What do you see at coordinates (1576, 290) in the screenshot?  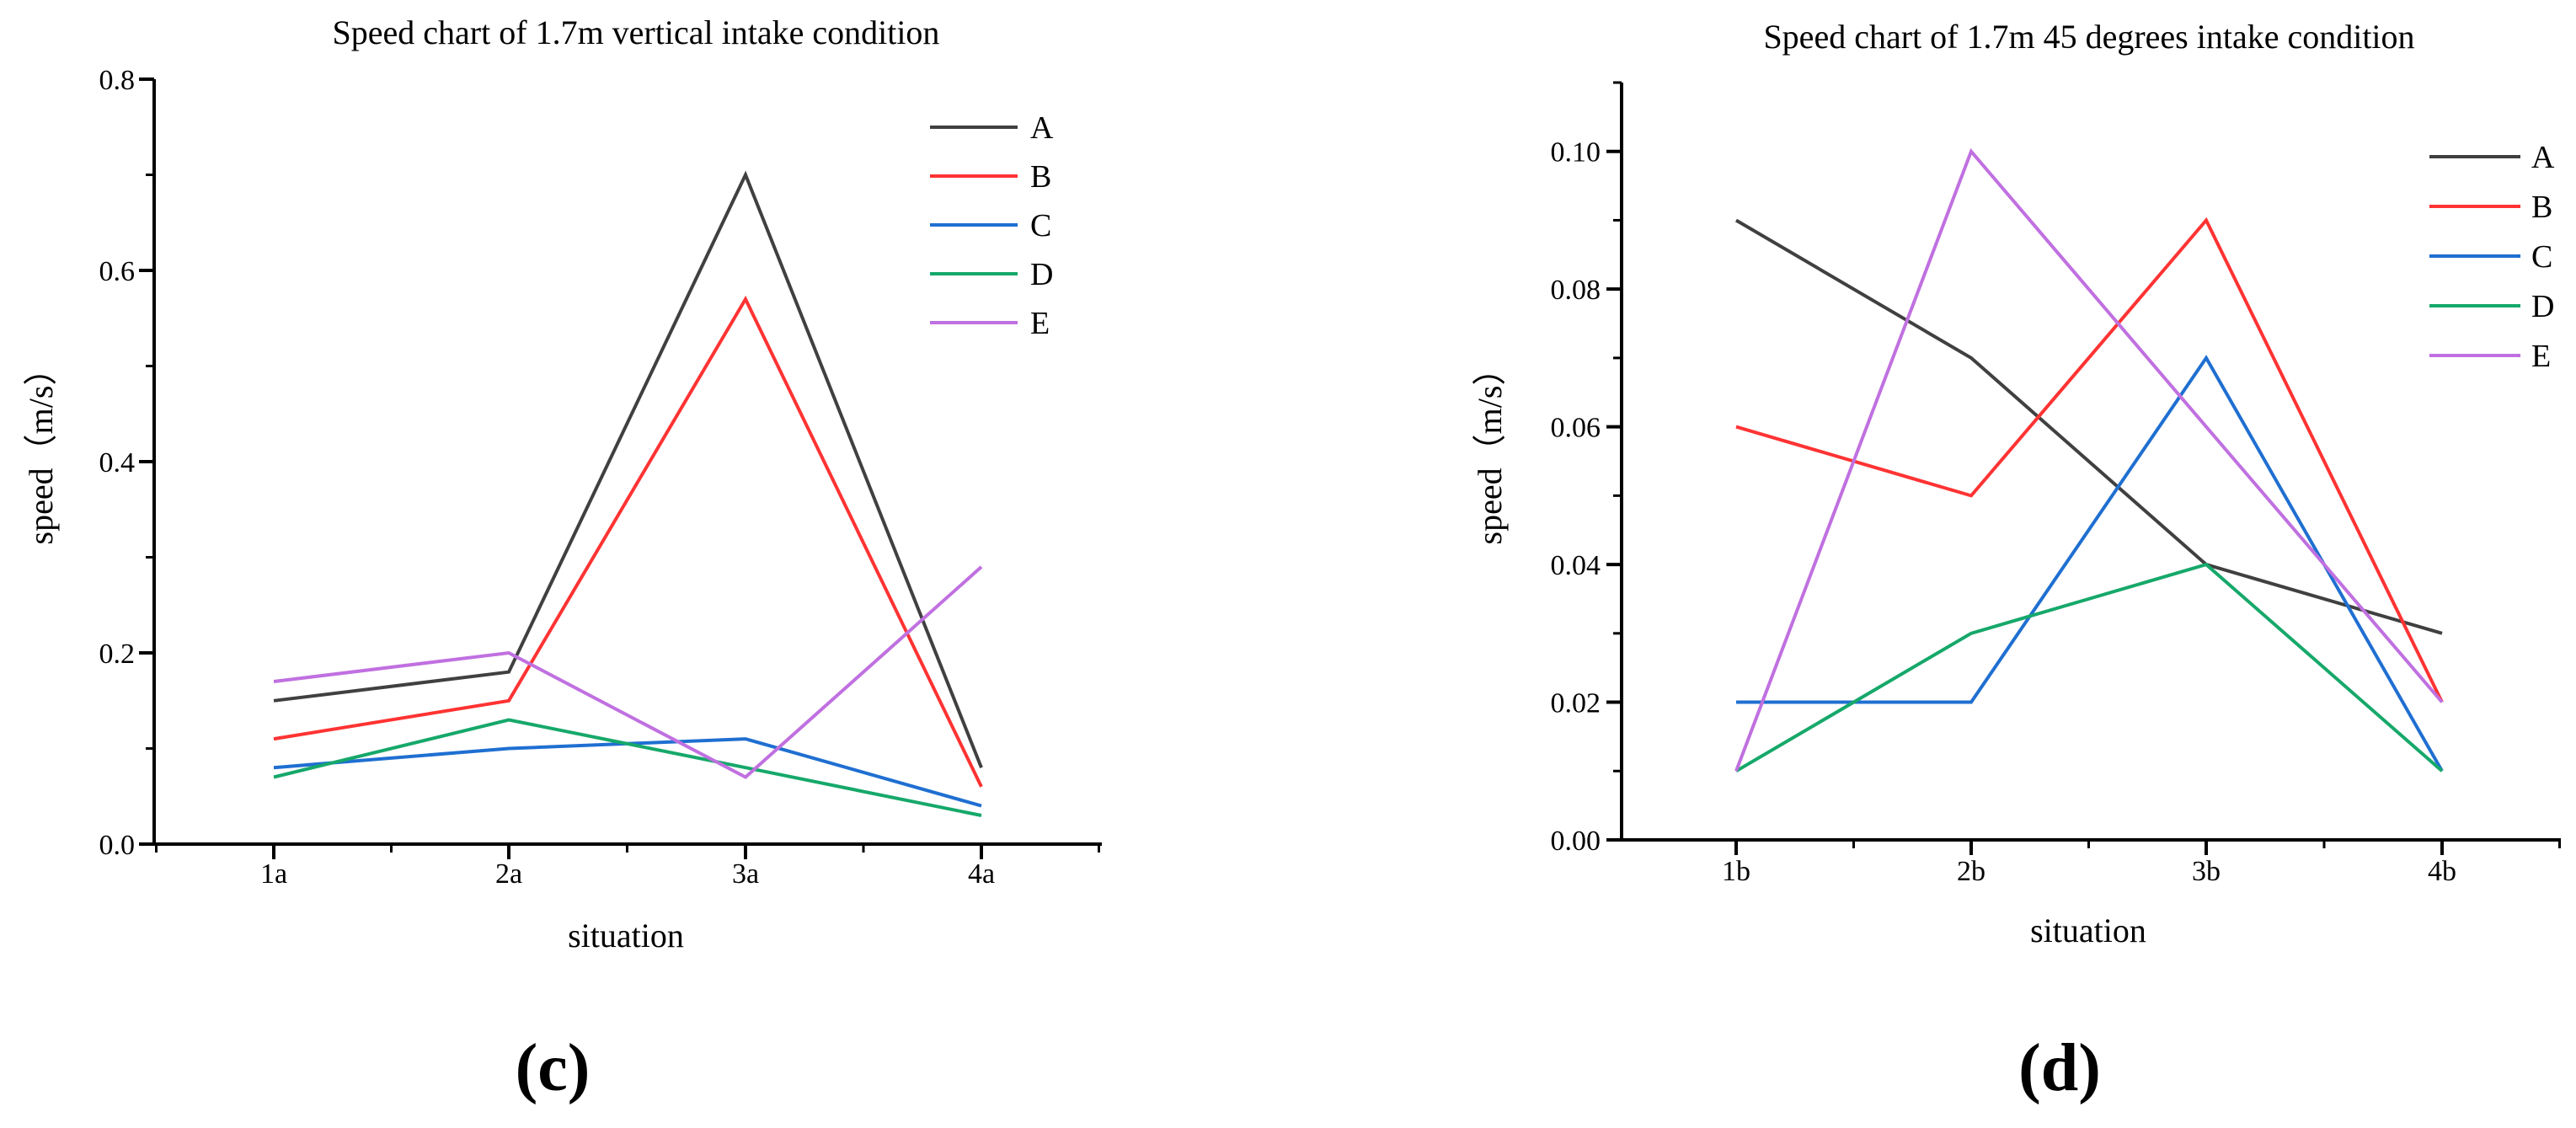 I see `y-tick-label: 0.08` at bounding box center [1576, 290].